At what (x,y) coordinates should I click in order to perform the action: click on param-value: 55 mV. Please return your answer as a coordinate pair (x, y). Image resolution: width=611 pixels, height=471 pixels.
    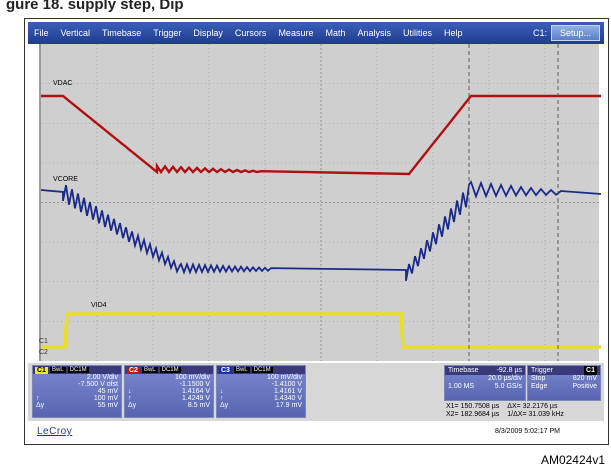
    Looking at the image, I should click on (107, 405).